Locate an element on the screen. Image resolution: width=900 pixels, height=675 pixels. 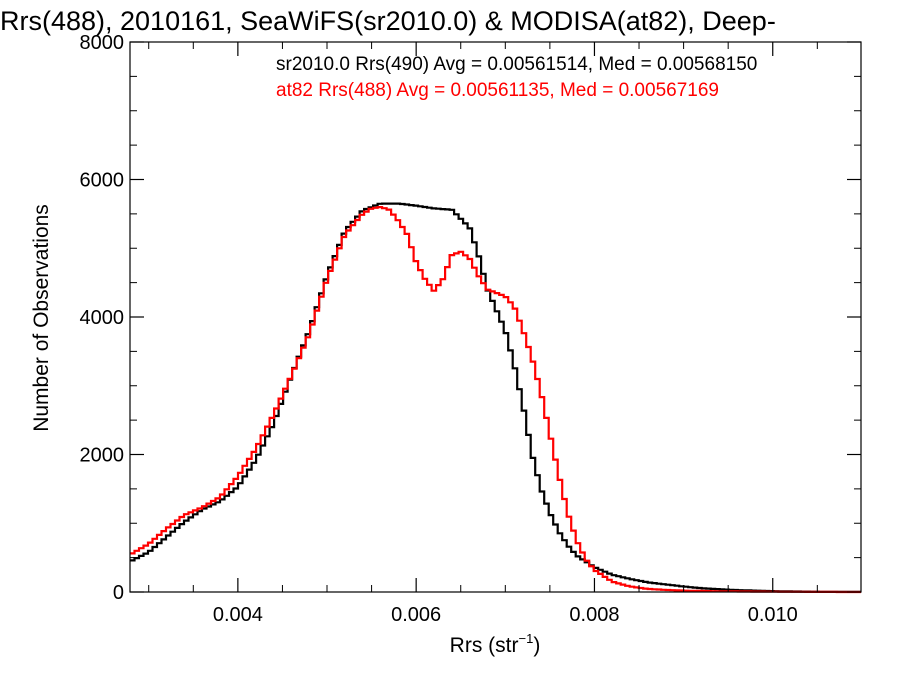
y-axis-label: Number of Observations is located at coordinates (41, 318).